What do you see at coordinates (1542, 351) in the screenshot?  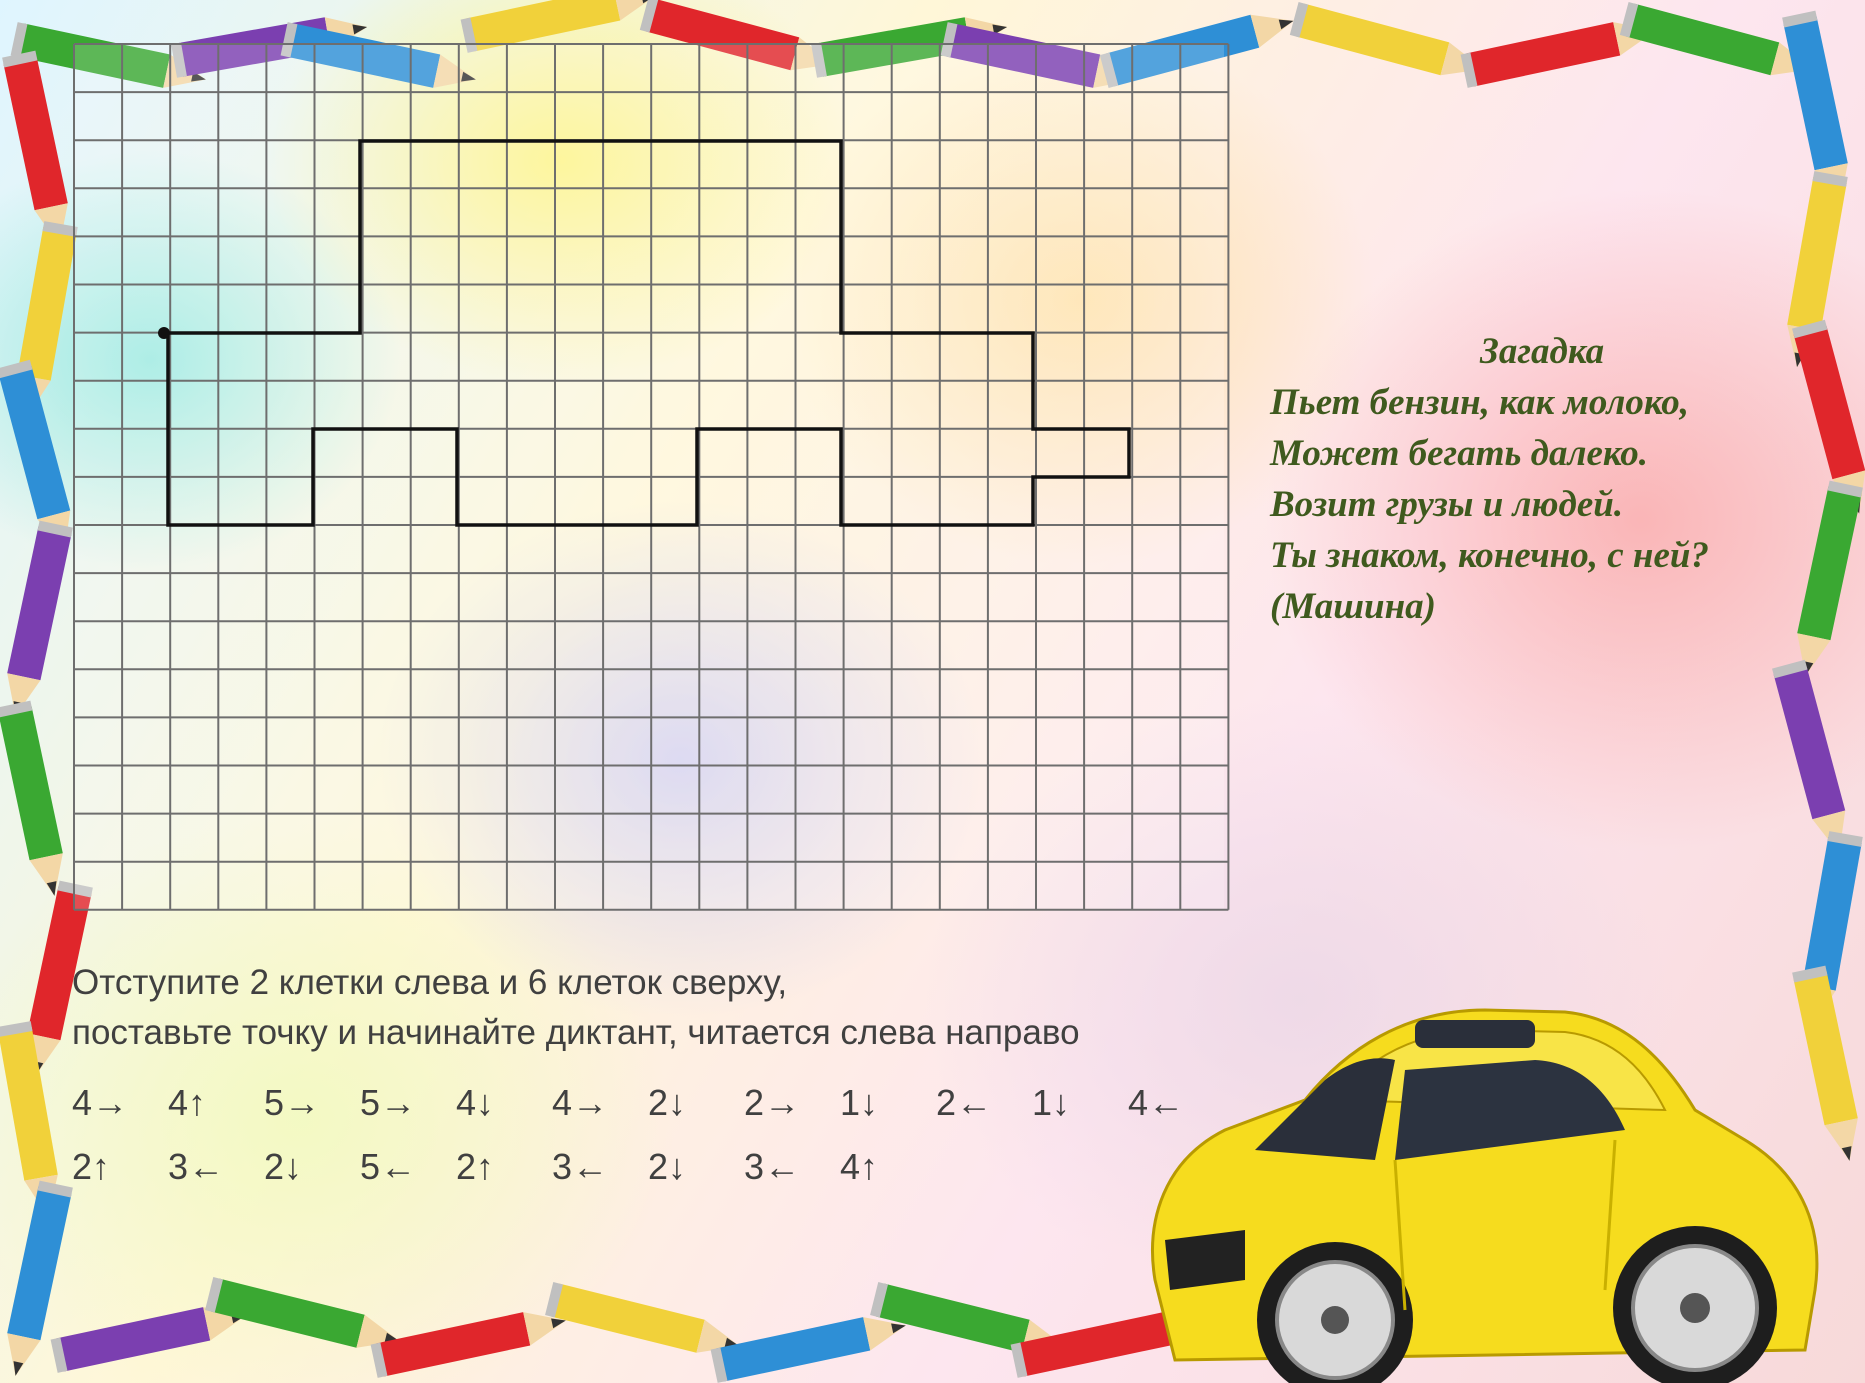 I see `riddle-title: Загадка` at bounding box center [1542, 351].